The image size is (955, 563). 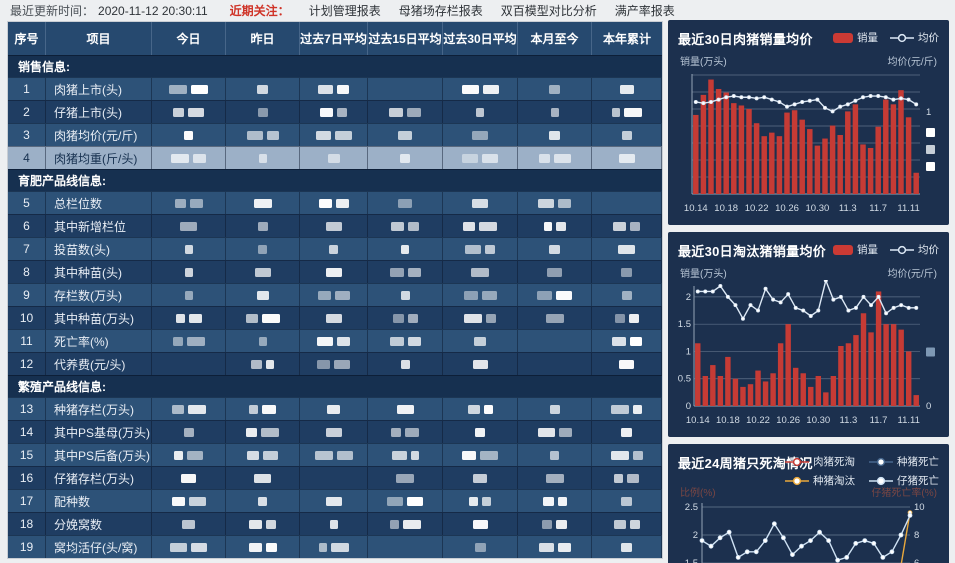 I want to click on table-row: 5 总栏位数, so click(x=335, y=202).